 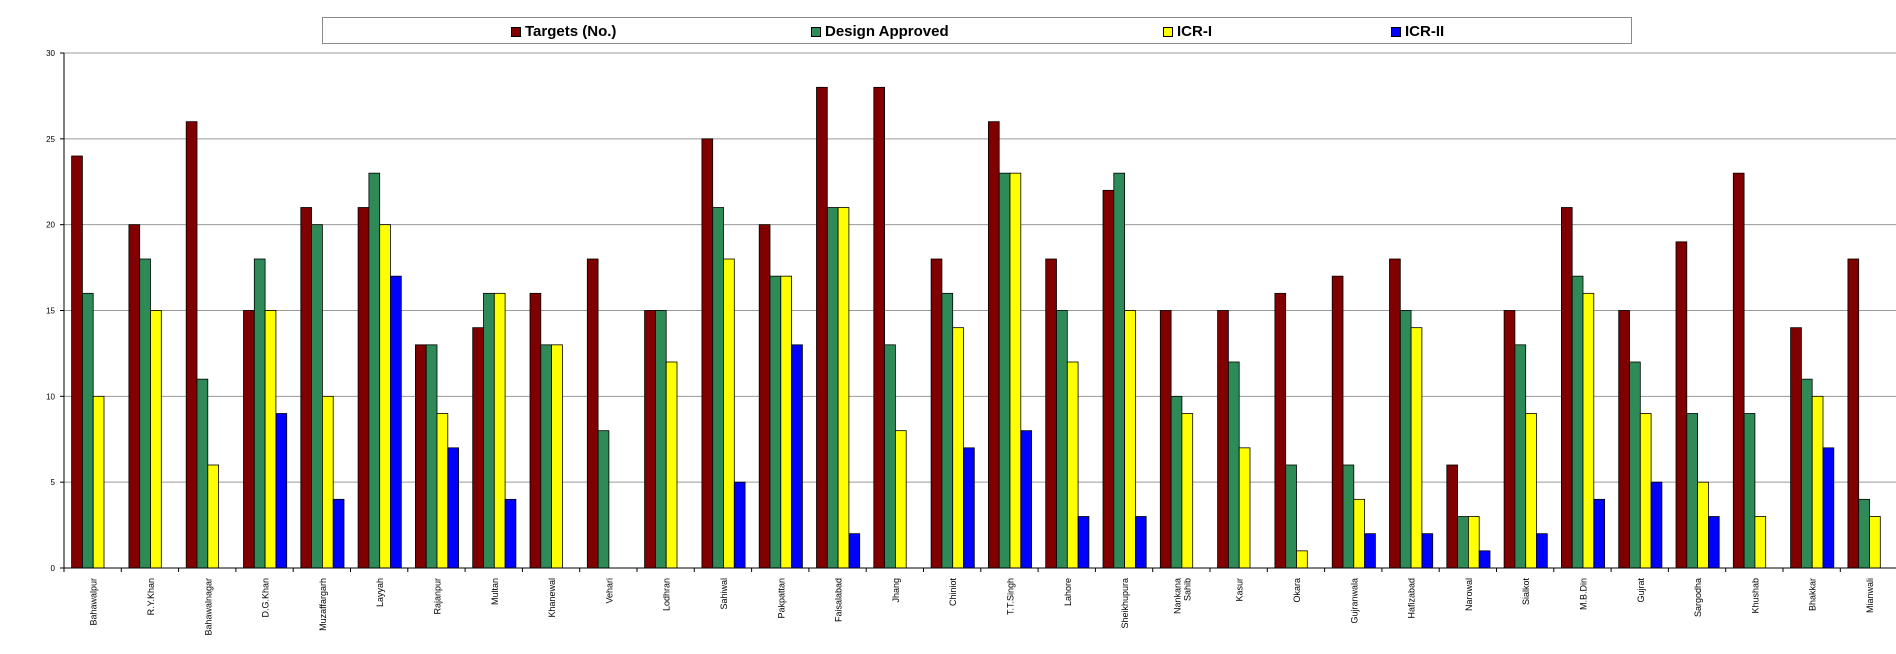 I want to click on bar-targets-no-okara, so click(x=1280, y=430).